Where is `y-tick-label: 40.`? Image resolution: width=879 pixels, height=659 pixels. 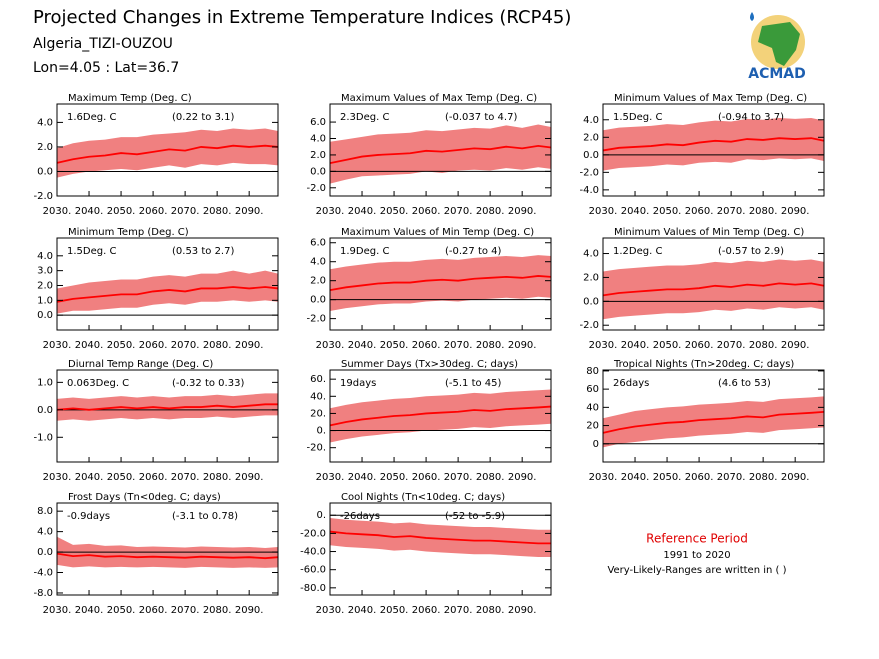
y-tick-label: 40. is located at coordinates (318, 396).